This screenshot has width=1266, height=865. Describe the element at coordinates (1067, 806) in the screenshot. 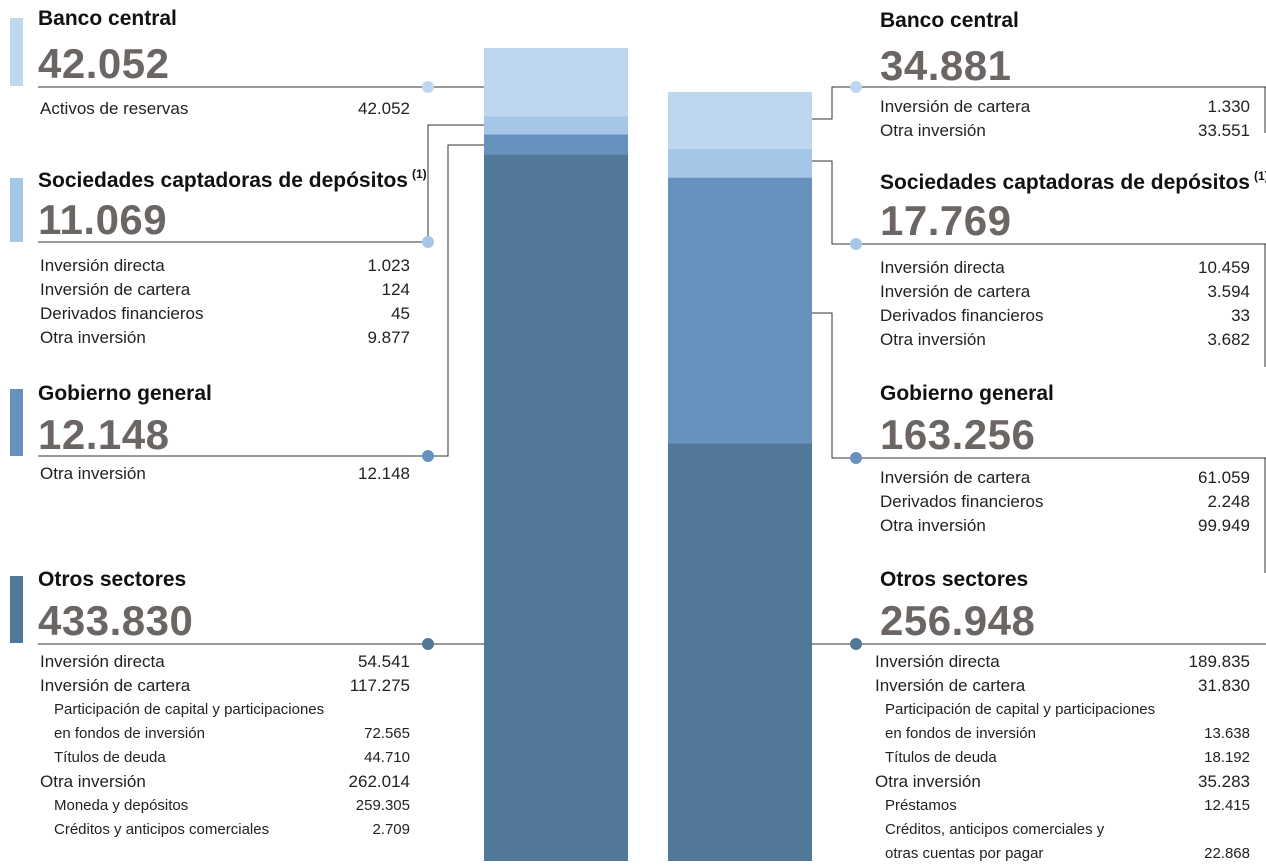

I see `breakdown-row: Préstamos 12.415` at that location.